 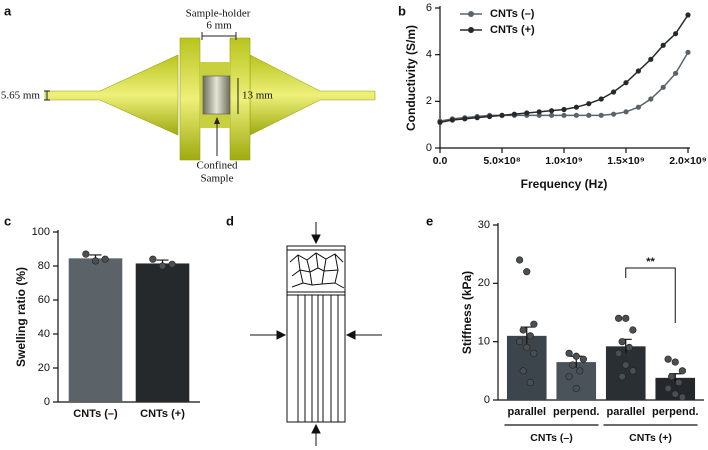 What do you see at coordinates (551, 438) in the screenshot?
I see `group-label: CNTs (–)` at bounding box center [551, 438].